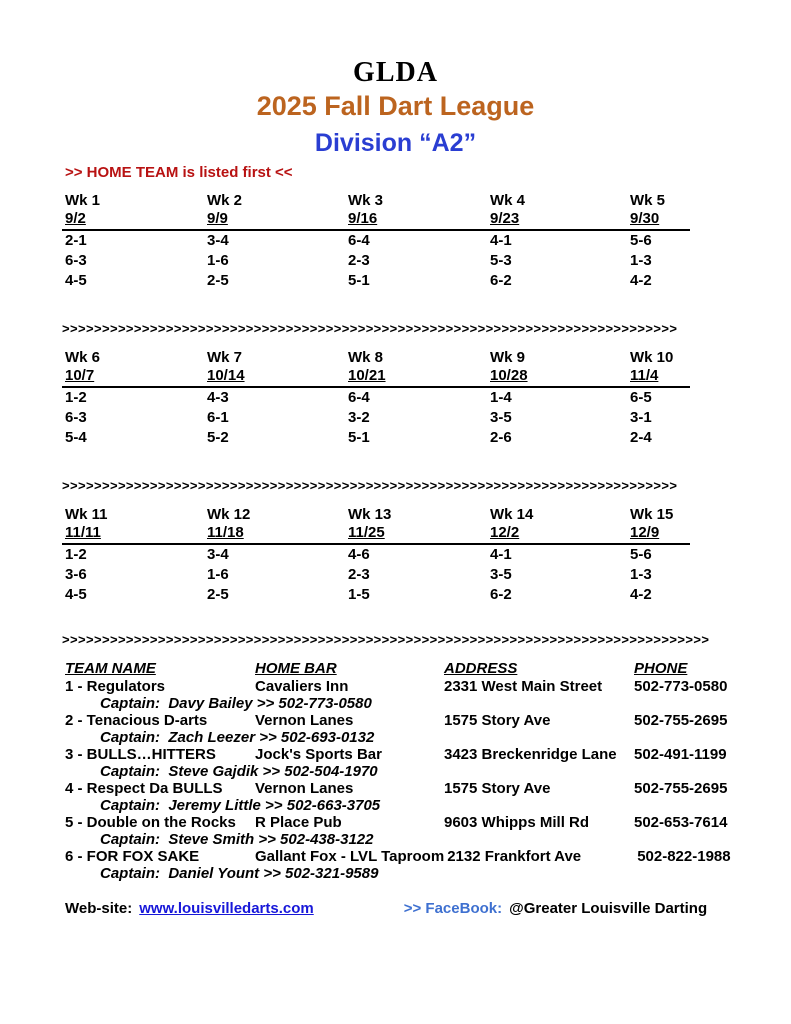 This screenshot has height=1024, width=791. I want to click on week-label: Wk 3, so click(366, 200).